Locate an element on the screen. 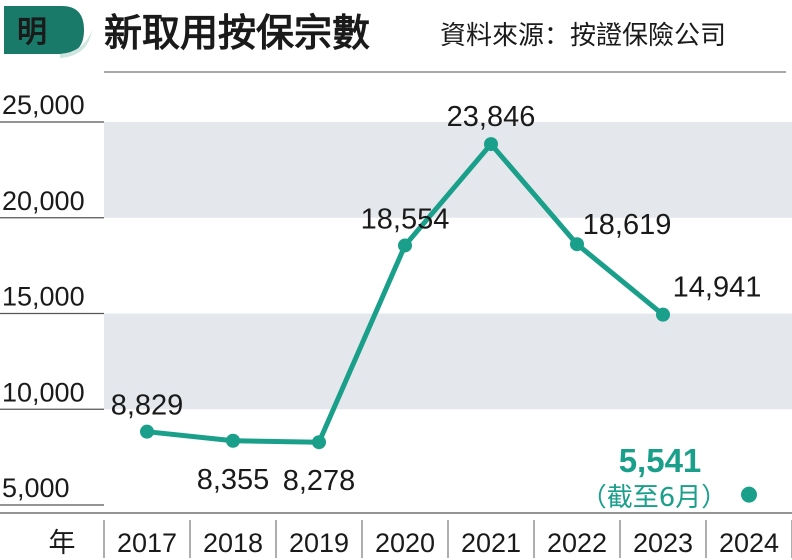 The height and width of the screenshot is (560, 792). x-tick-label: 2020 is located at coordinates (405, 543).